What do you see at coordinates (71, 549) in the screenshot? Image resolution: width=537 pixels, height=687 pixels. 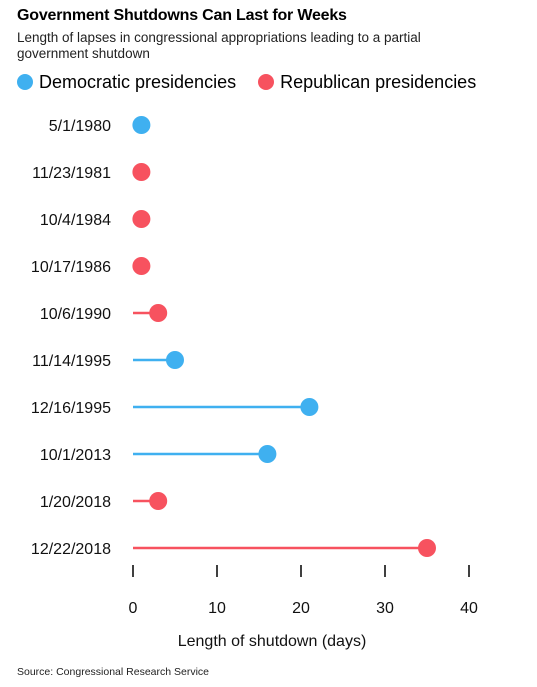 I see `category-label: 12/22/2018` at bounding box center [71, 549].